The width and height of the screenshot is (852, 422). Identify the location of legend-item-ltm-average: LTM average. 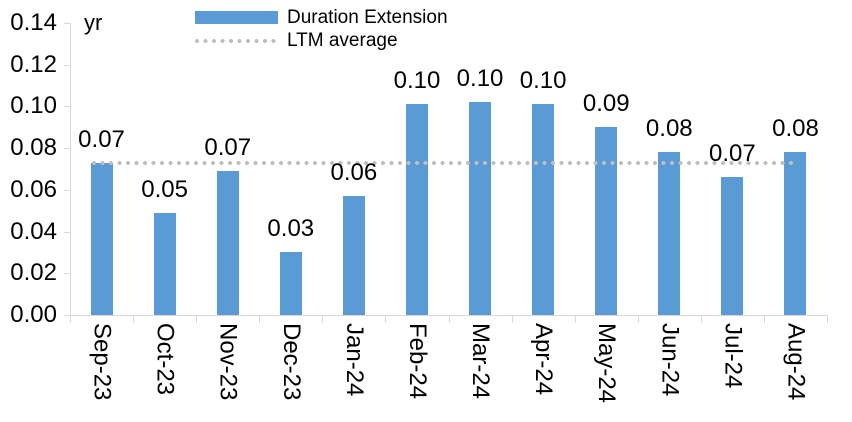
(321, 40).